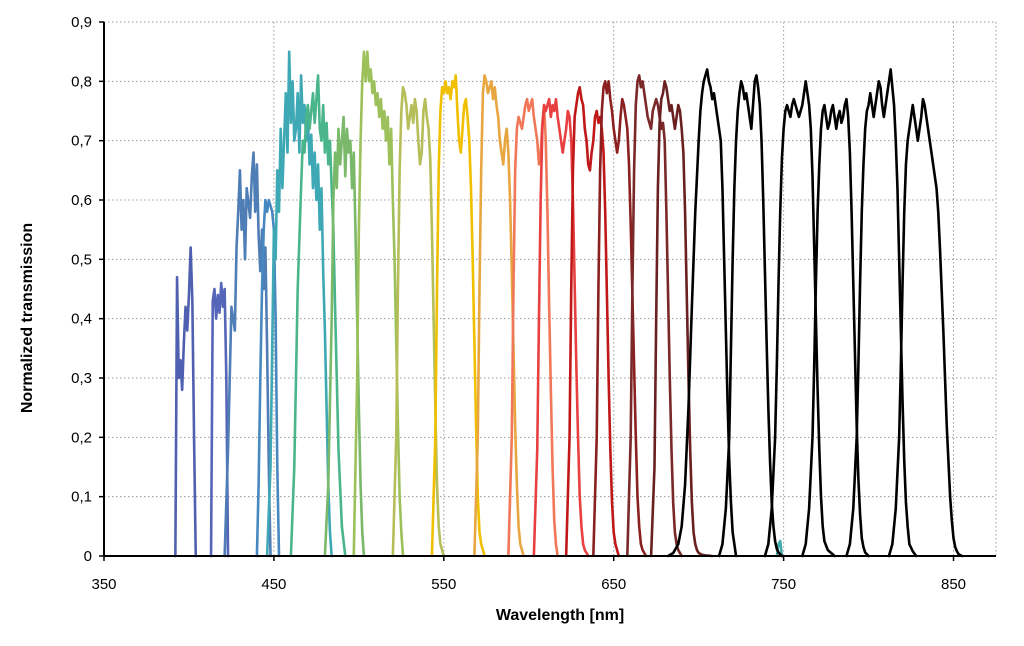  Describe the element at coordinates (81, 22) in the screenshot. I see `y-tick-label: 0,9` at that location.